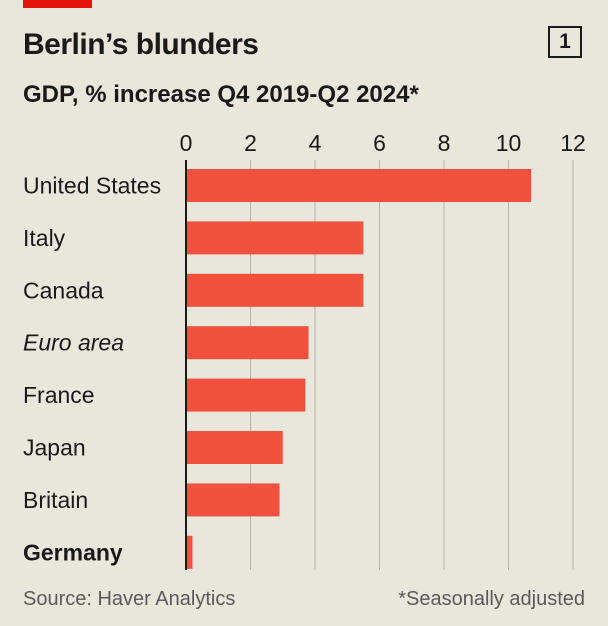 Image resolution: width=608 pixels, height=626 pixels. What do you see at coordinates (54, 448) in the screenshot?
I see `category-label: Japan` at bounding box center [54, 448].